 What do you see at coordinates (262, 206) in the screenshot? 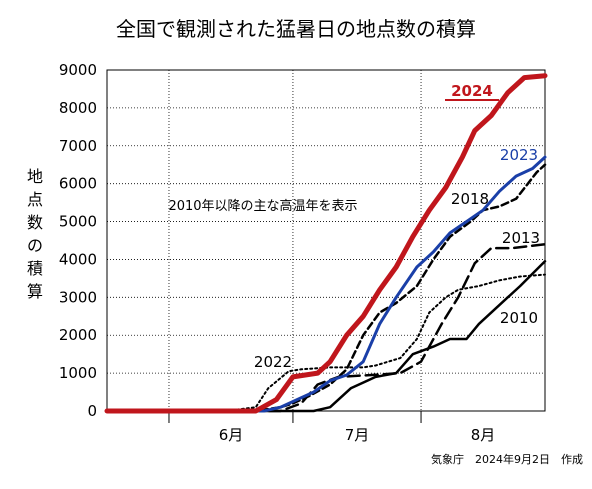
I see `chart-annotation: 2010年以降の主な高温年を表示` at bounding box center [262, 206].